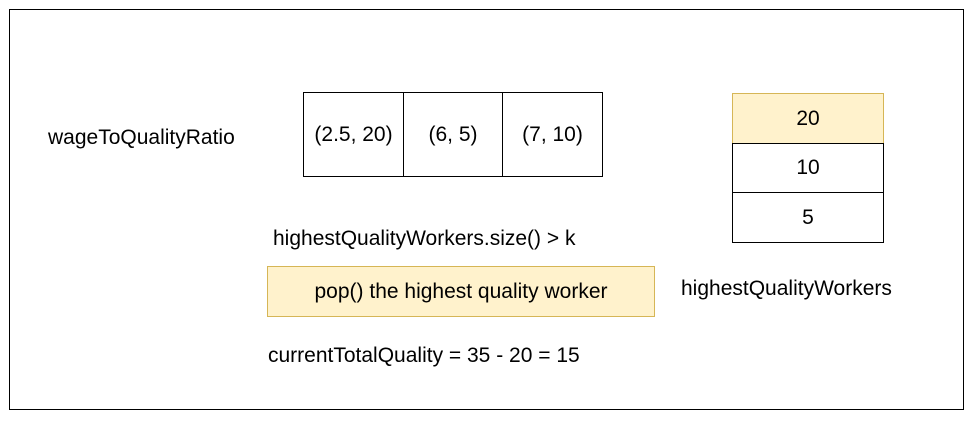 The width and height of the screenshot is (977, 423). Describe the element at coordinates (424, 355) in the screenshot. I see `total-quality-text: currentTotalQuality = 35 - 20 = 15` at that location.